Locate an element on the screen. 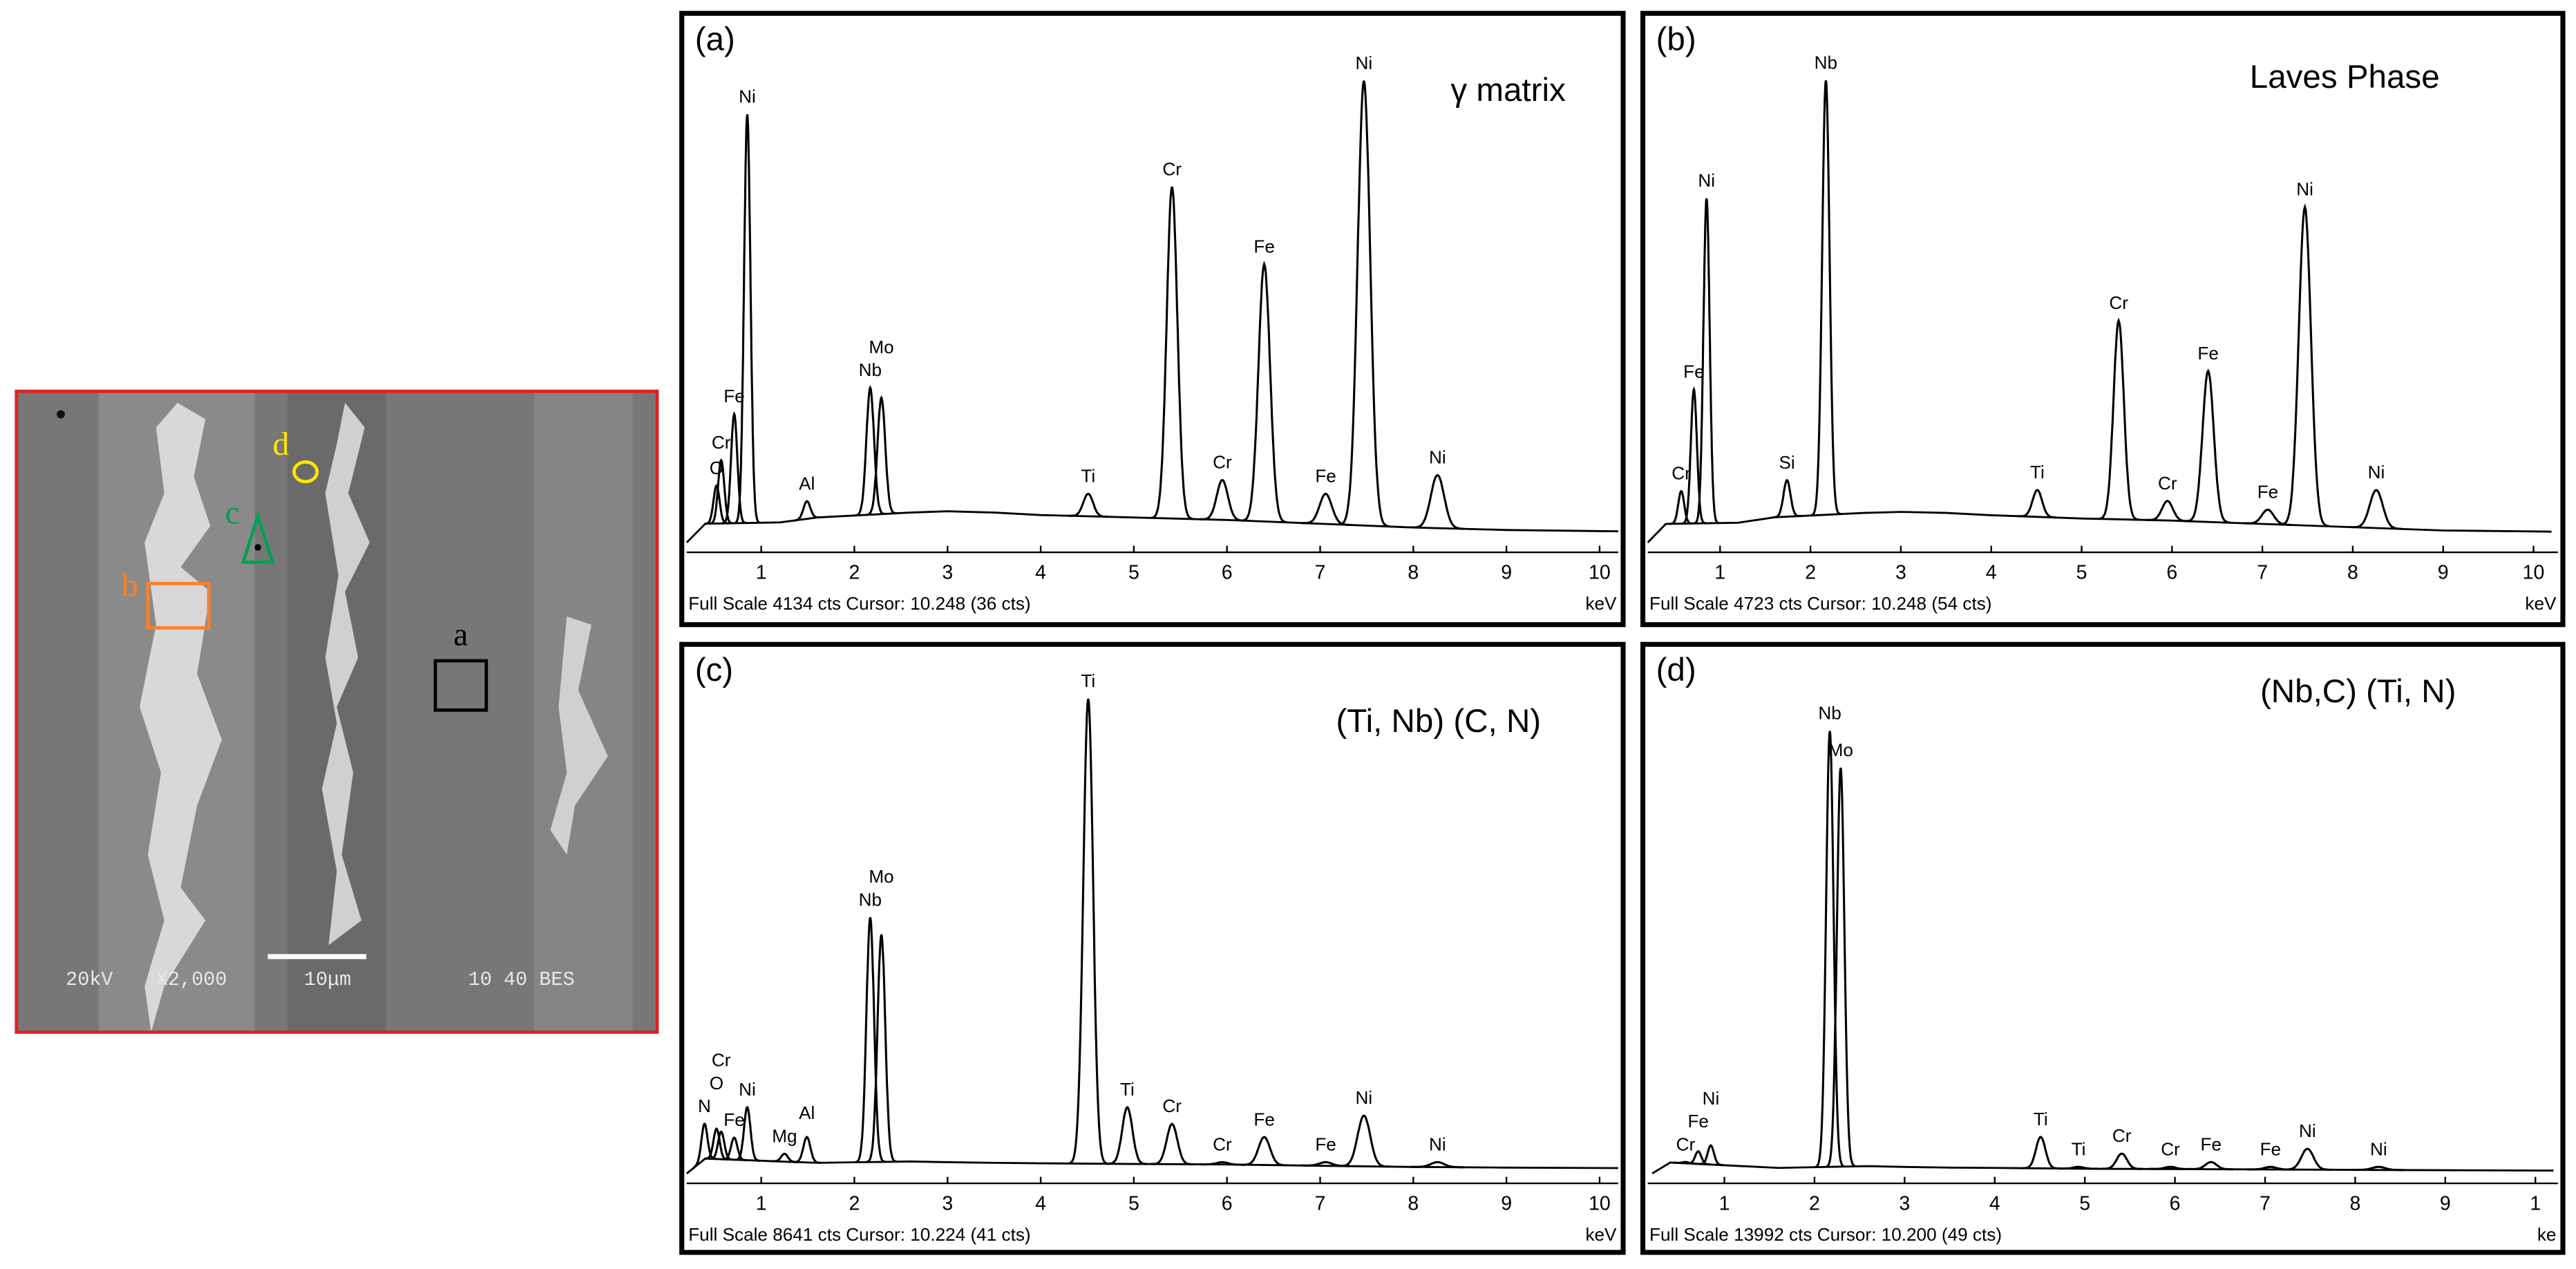  peak-label: N is located at coordinates (704, 1106).